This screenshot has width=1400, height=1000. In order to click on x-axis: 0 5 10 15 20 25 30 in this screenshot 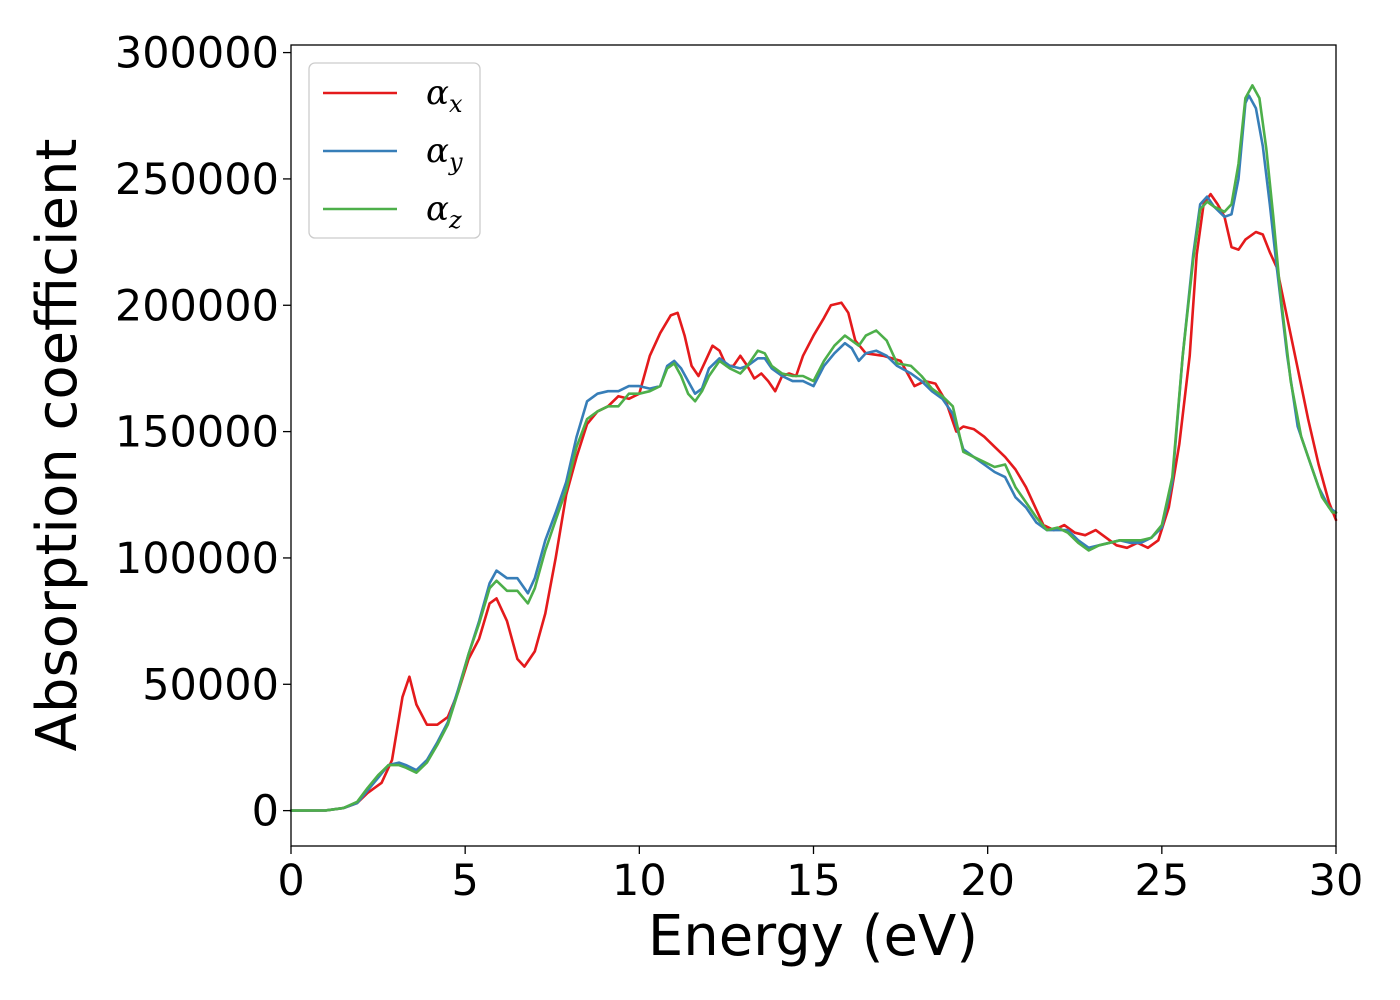, I will do `click(820, 876)`.